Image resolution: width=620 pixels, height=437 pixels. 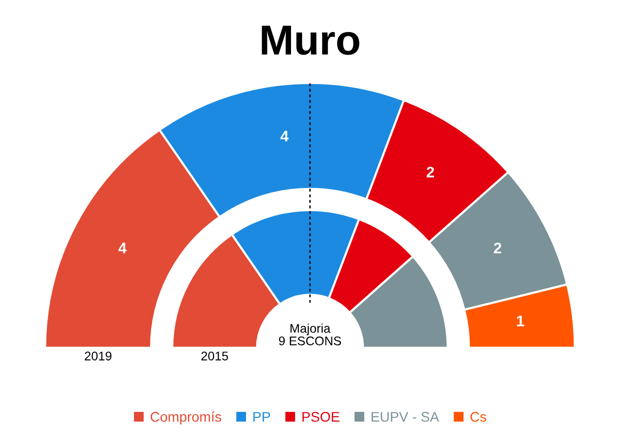 I want to click on legend-label: Compromís, so click(x=186, y=417).